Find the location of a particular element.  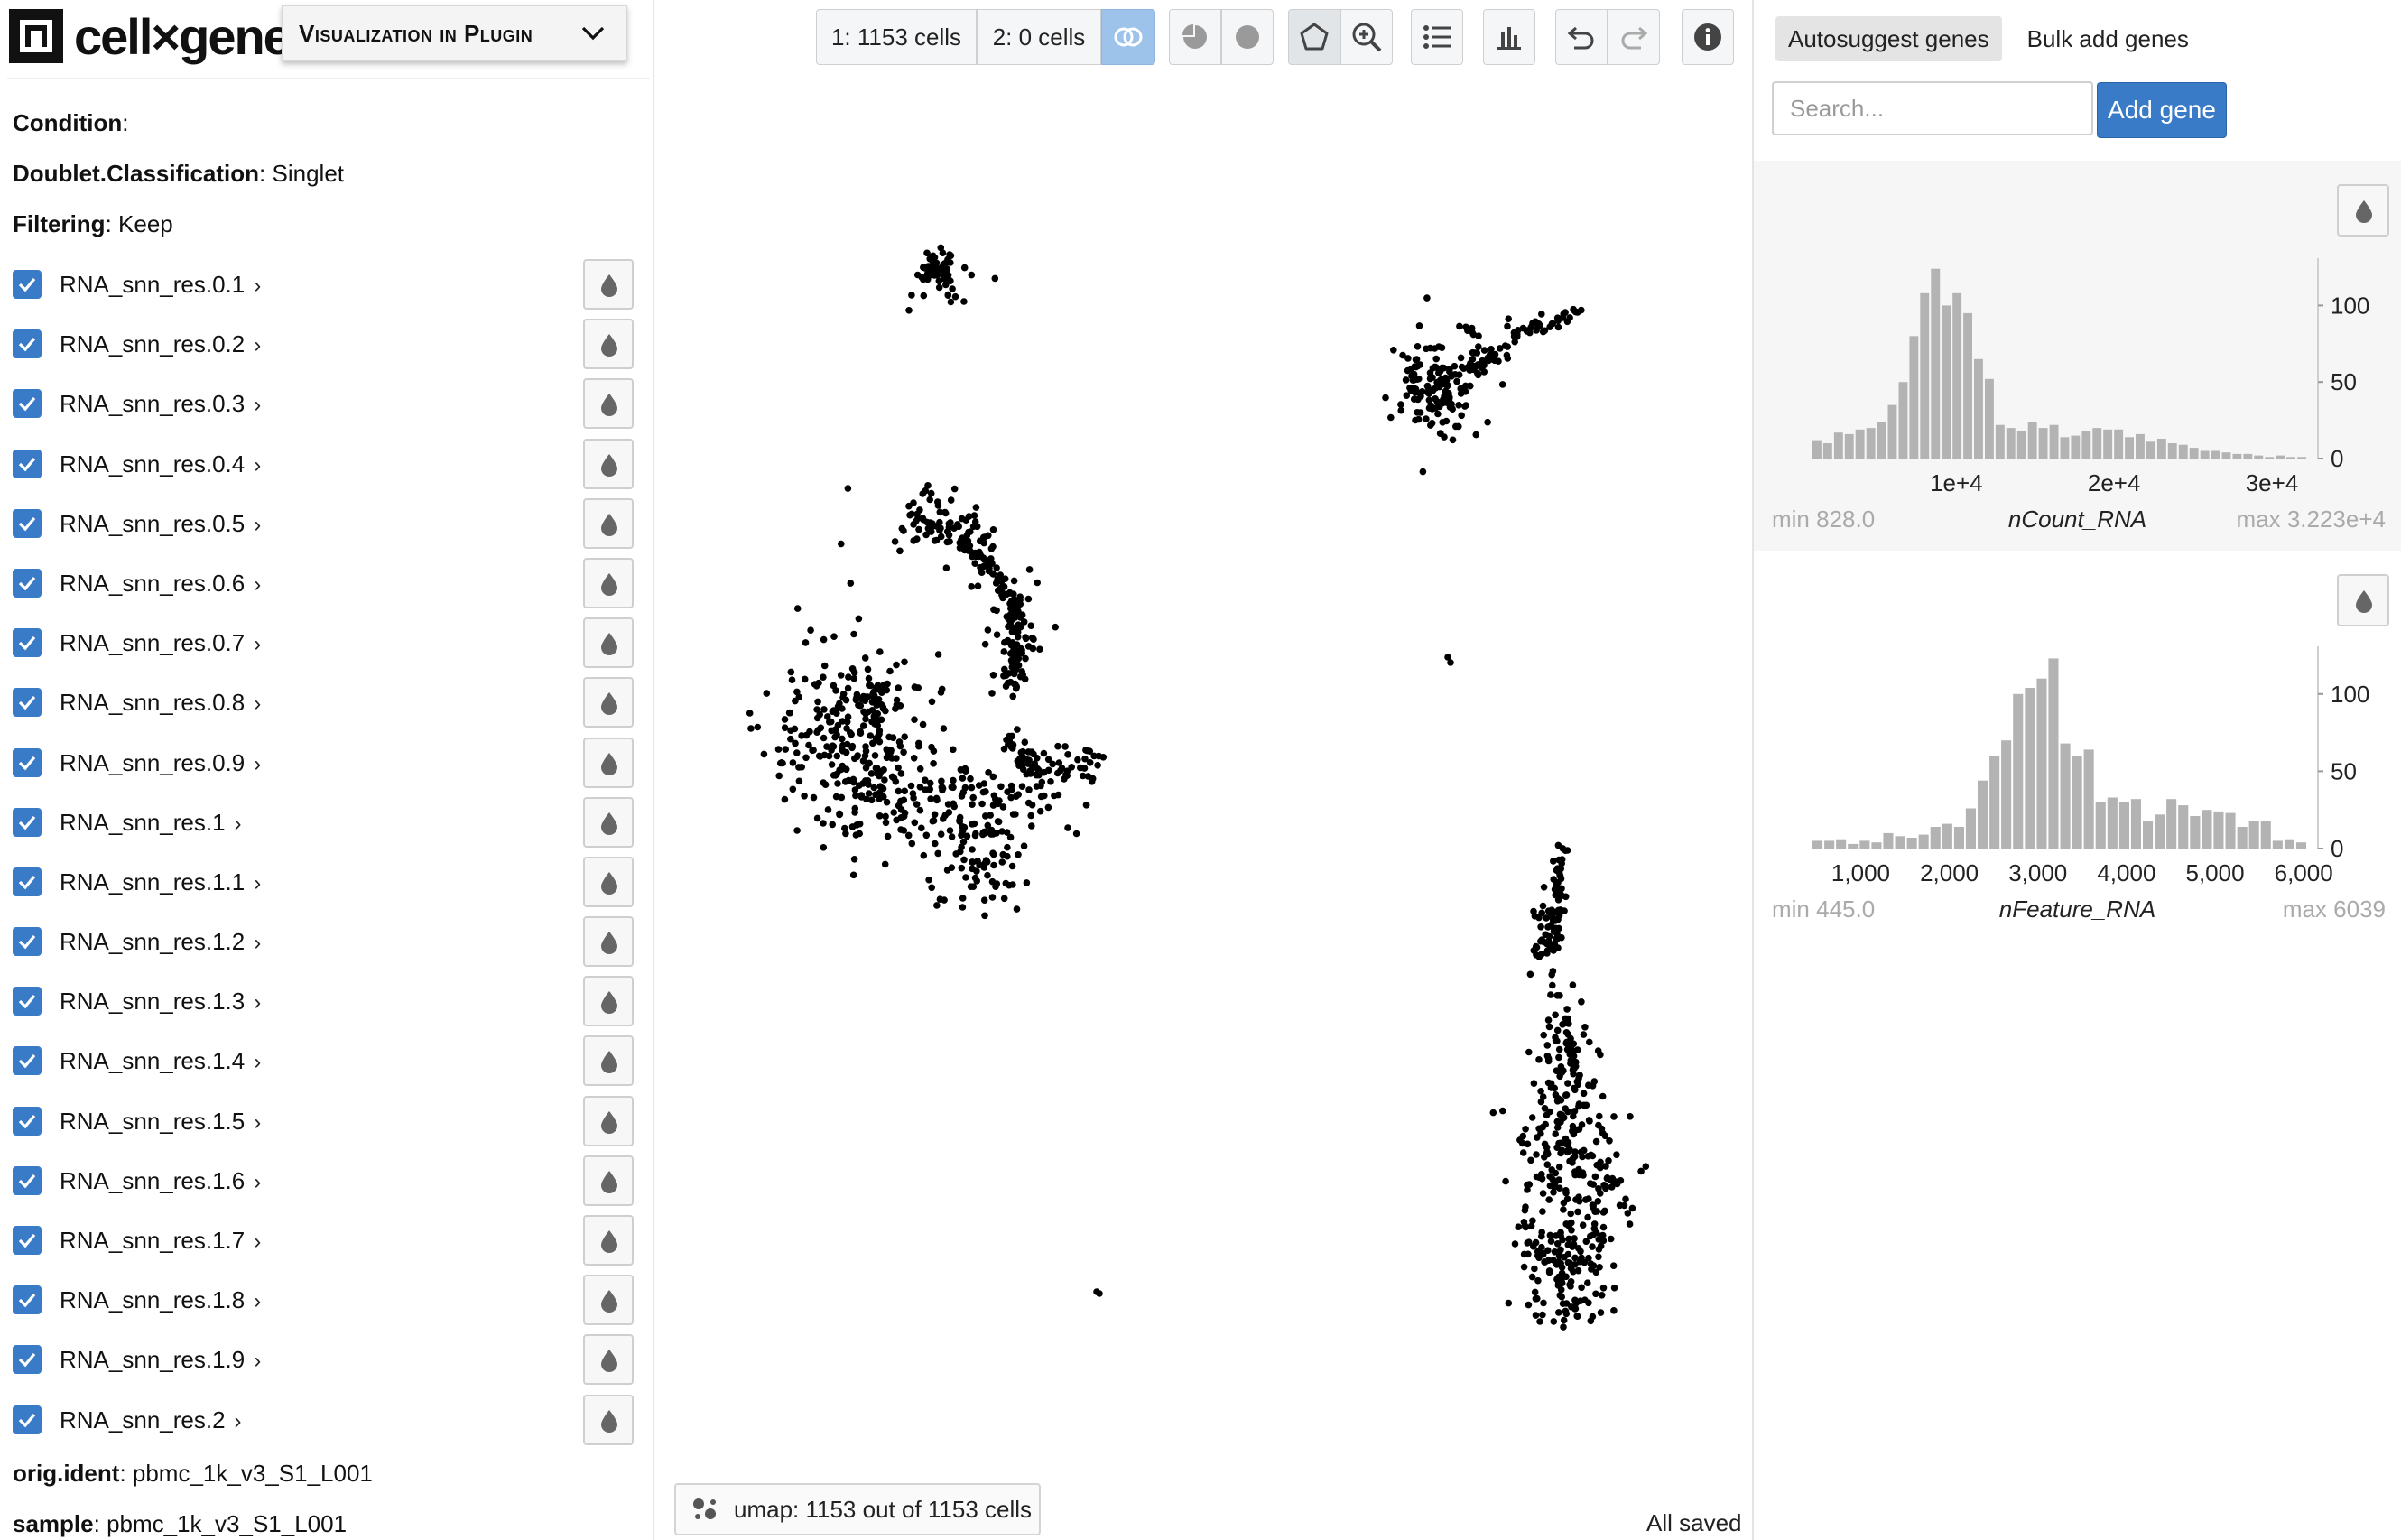

category-label: RNA_snn_res.0.9 › is located at coordinates (161, 763).